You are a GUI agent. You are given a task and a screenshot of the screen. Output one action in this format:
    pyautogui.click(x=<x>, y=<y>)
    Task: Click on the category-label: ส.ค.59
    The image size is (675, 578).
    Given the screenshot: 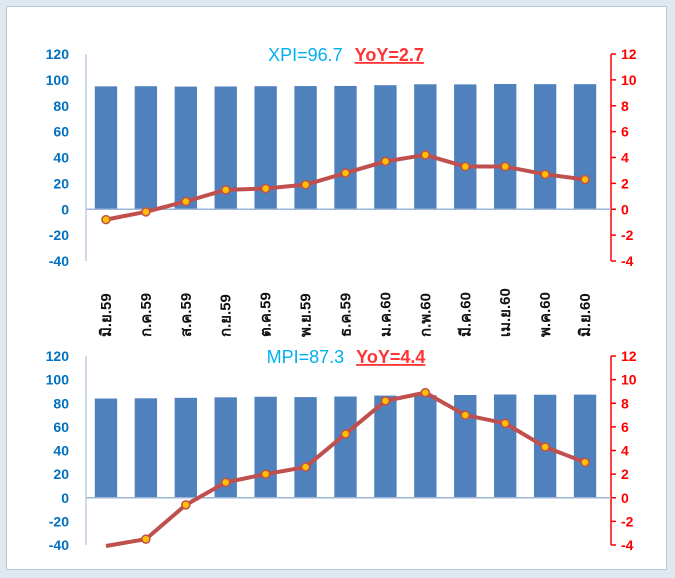 What is the action you would take?
    pyautogui.click(x=186, y=315)
    